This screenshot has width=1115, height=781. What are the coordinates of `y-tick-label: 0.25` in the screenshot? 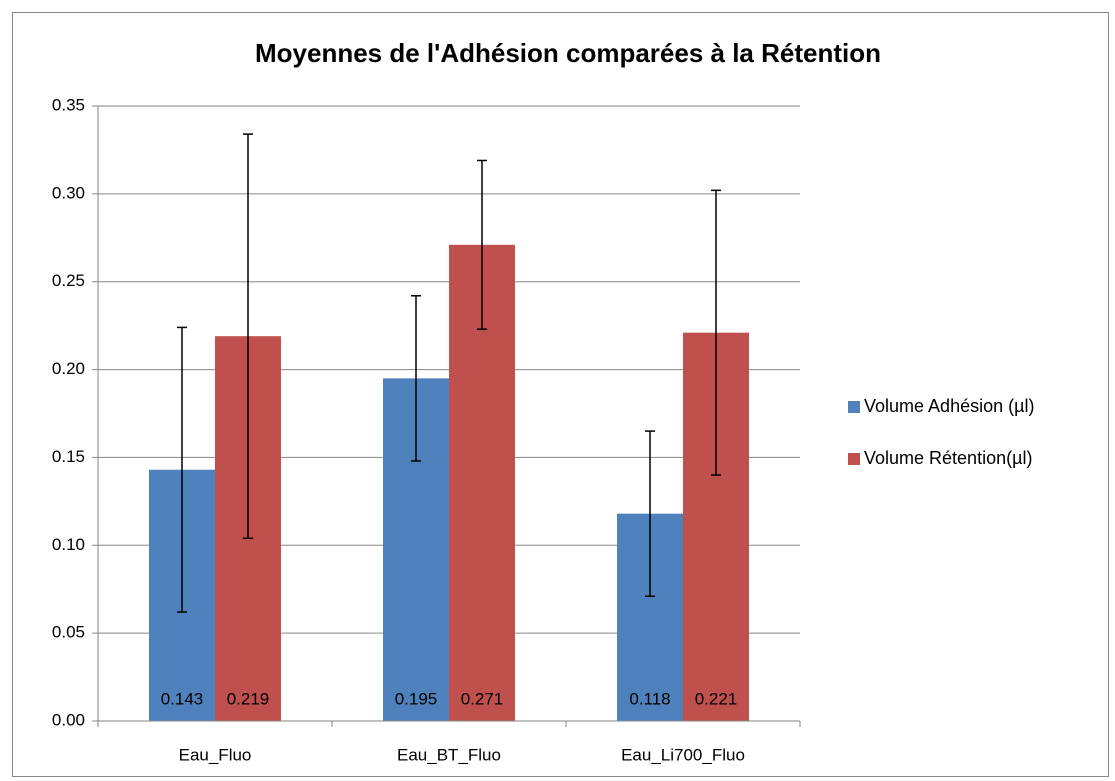 It's located at (68, 280).